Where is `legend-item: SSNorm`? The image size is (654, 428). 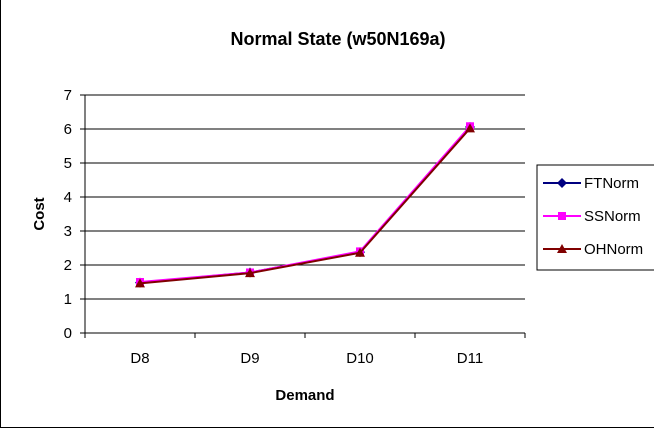 legend-item: SSNorm is located at coordinates (592, 216).